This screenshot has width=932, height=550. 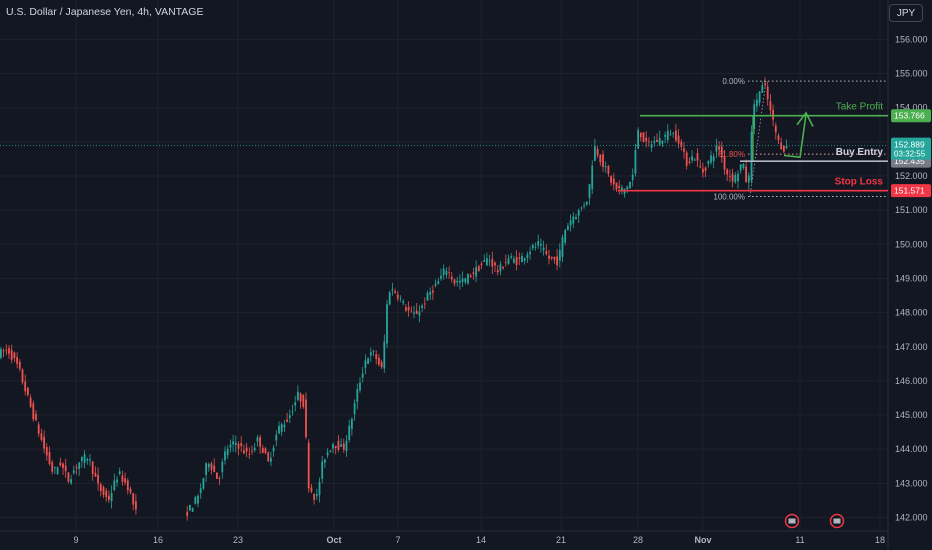 What do you see at coordinates (911, 244) in the screenshot?
I see `price-axis-label: 150.000` at bounding box center [911, 244].